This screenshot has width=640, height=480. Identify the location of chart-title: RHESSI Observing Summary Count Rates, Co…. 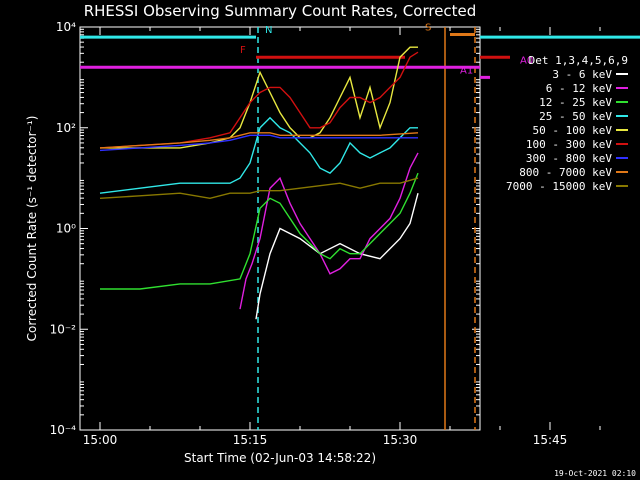
(280, 11).